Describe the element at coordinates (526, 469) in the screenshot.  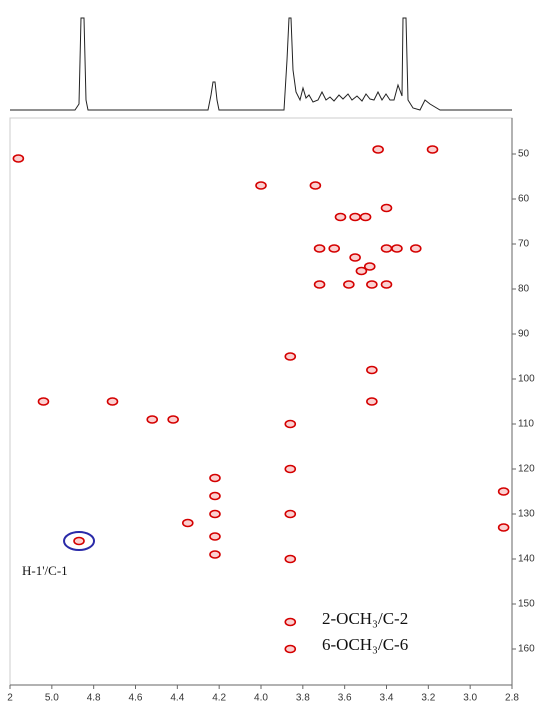
I see `y-tick-label: 120` at that location.